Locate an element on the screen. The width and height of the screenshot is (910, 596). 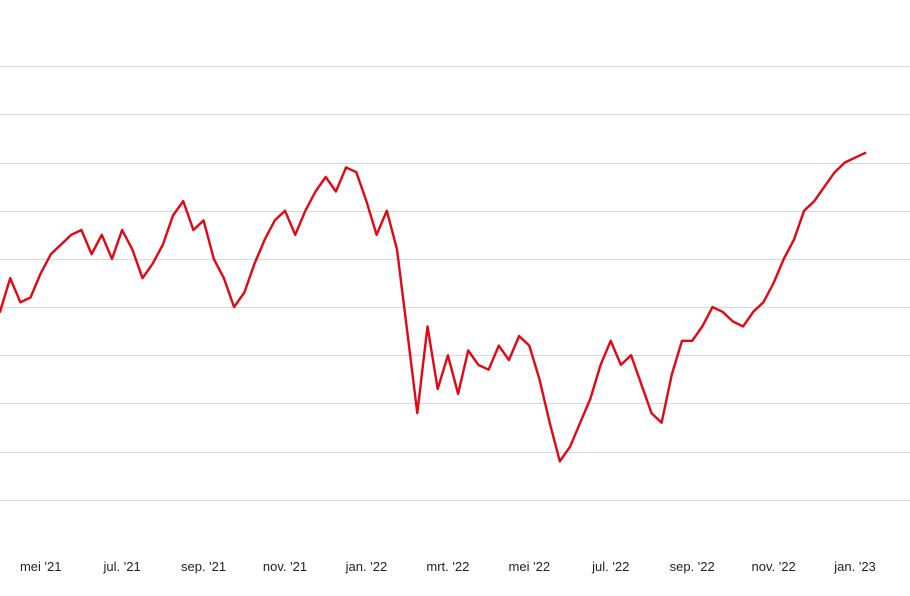
x-tick-label: nov. '22 is located at coordinates (774, 566).